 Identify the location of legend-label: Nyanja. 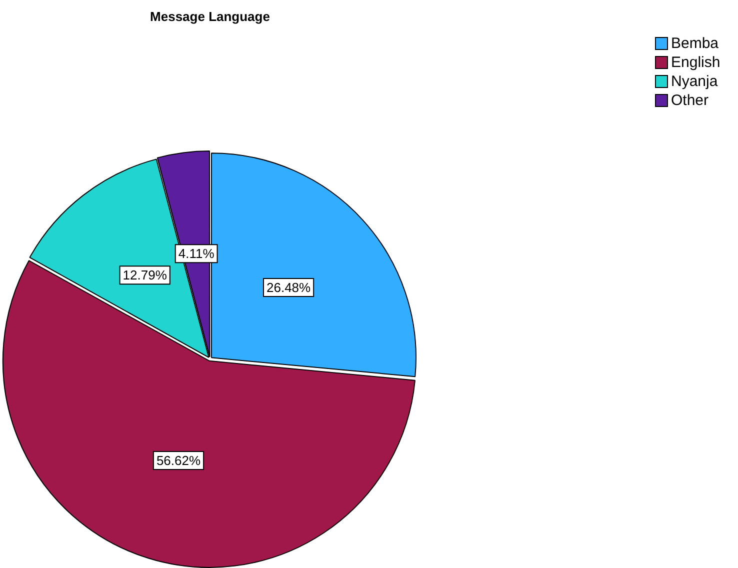
(694, 81).